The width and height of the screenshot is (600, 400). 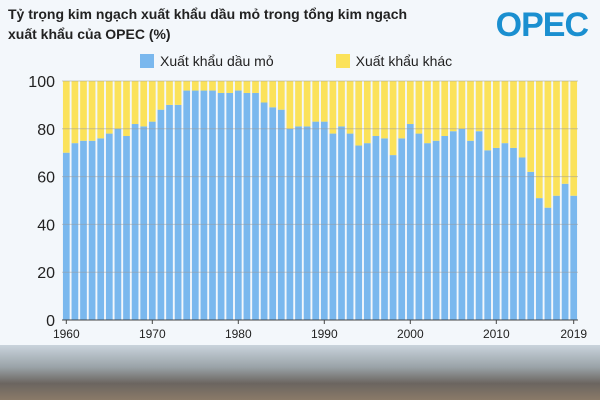 What do you see at coordinates (542, 25) in the screenshot?
I see `opec-logo: OPEC` at bounding box center [542, 25].